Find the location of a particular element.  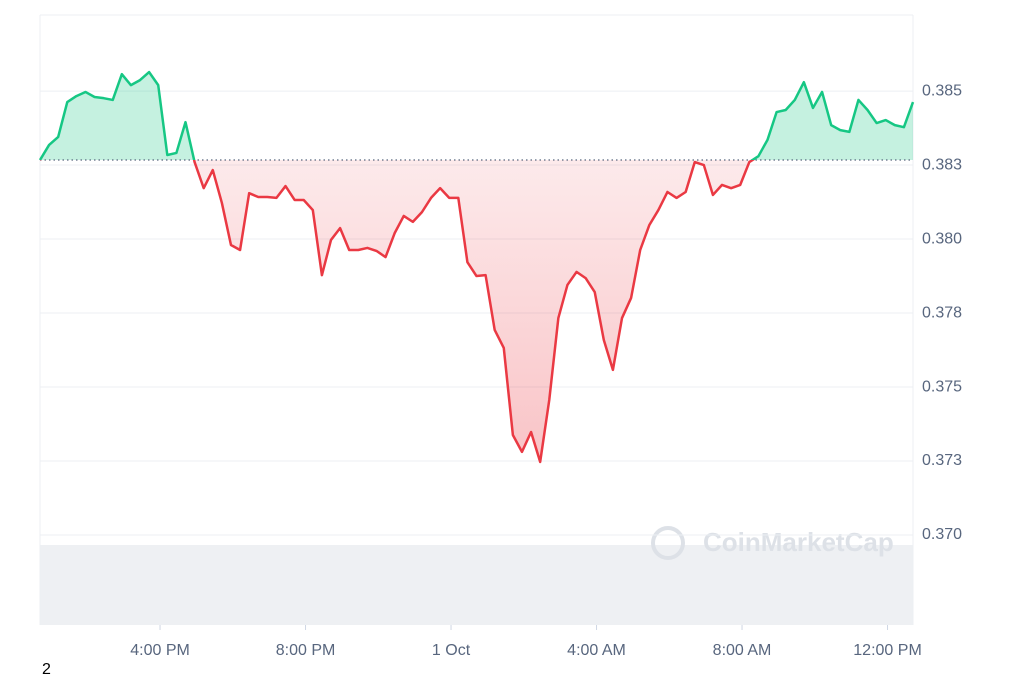

volume-area is located at coordinates (476, 585).